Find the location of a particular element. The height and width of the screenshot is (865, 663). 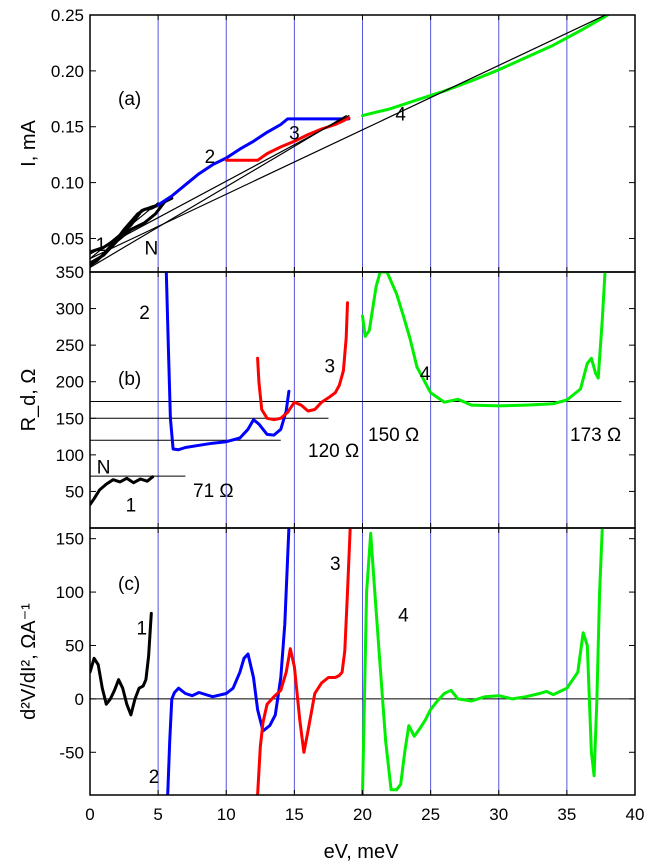

y-tick-label: 0.20 is located at coordinates (67, 71).